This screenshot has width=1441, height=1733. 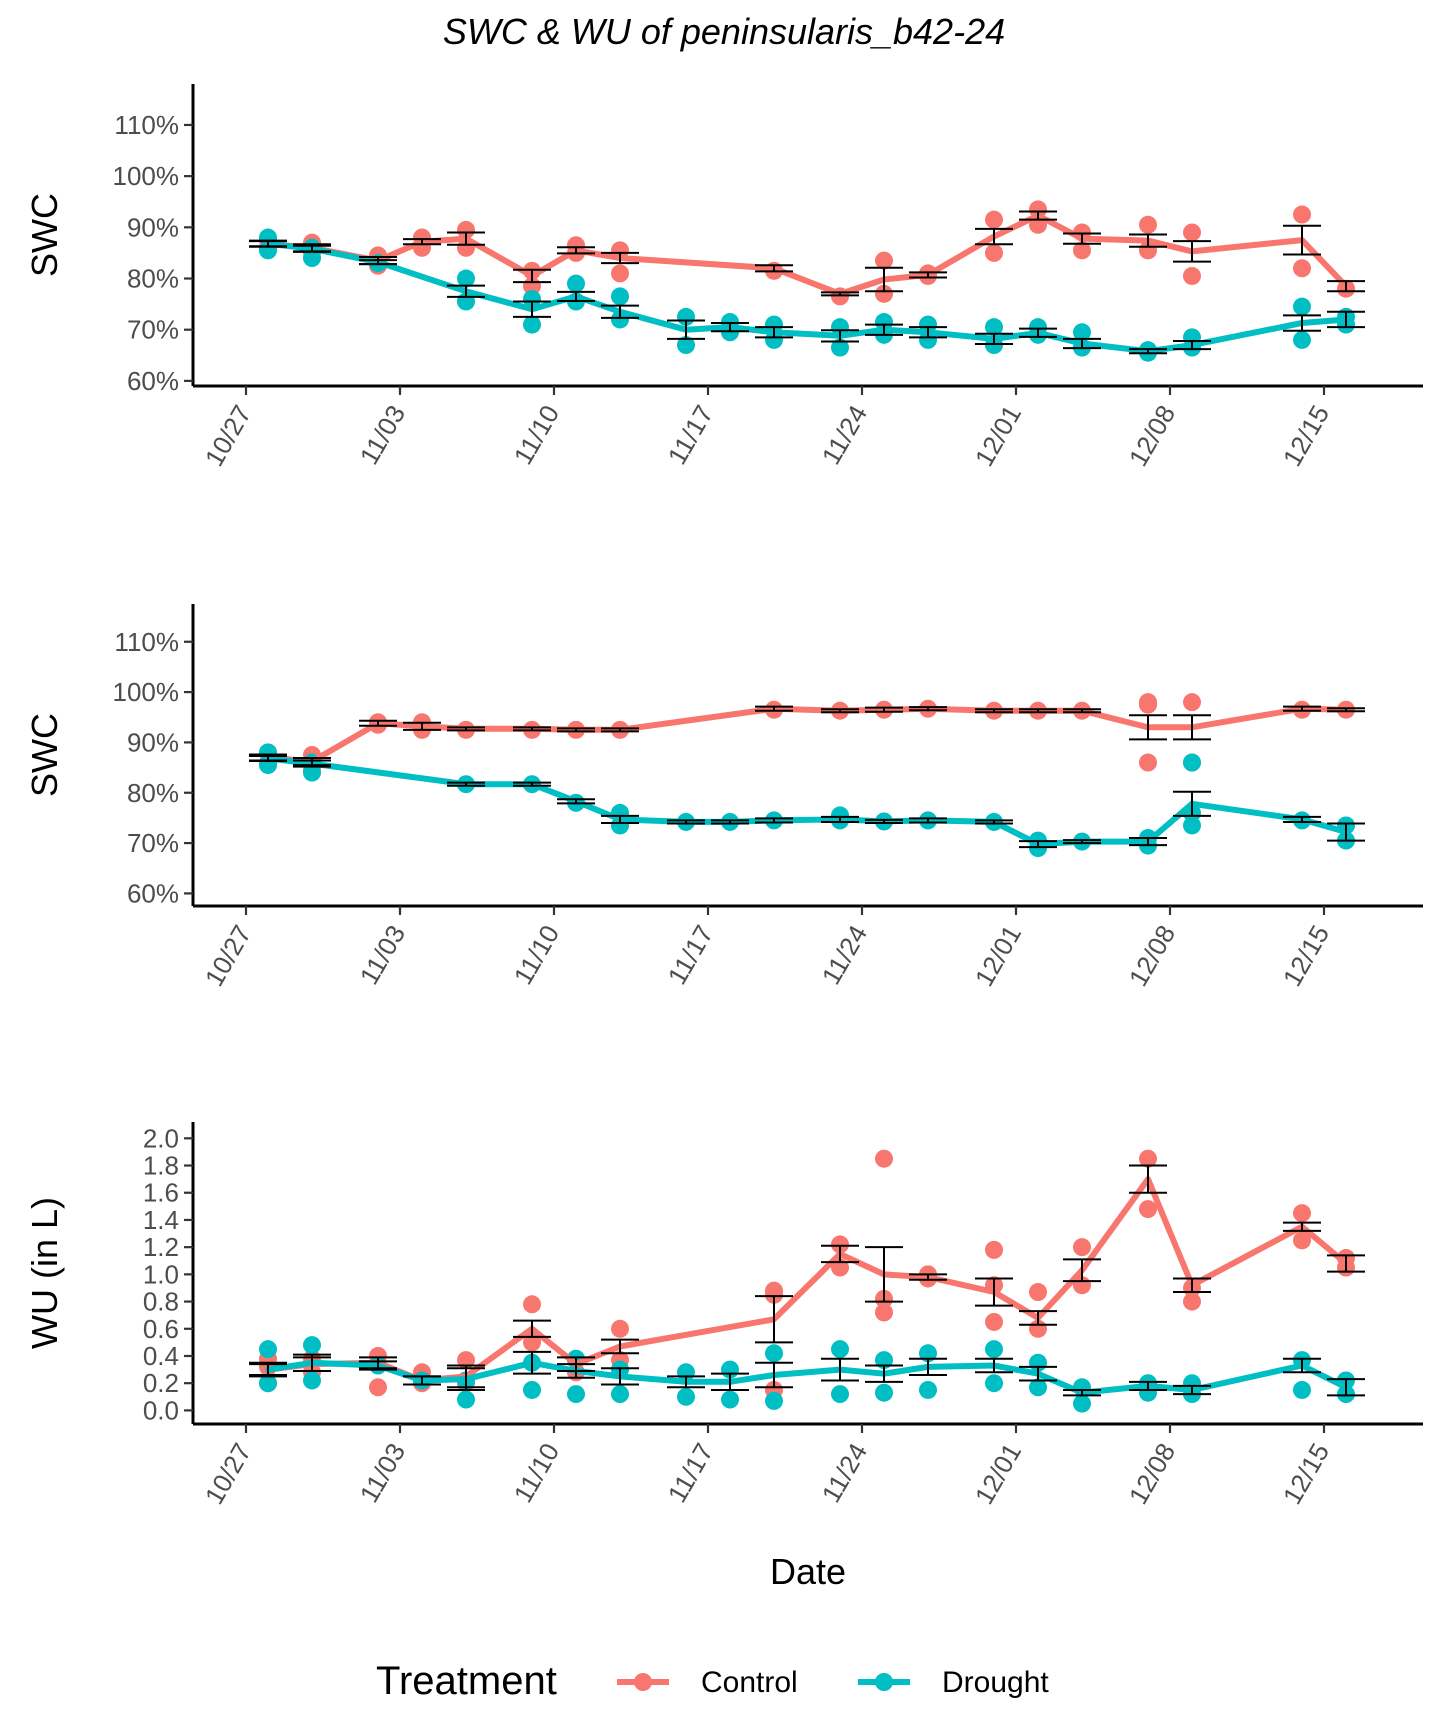 What do you see at coordinates (749, 1682) in the screenshot?
I see `legend-label: Control` at bounding box center [749, 1682].